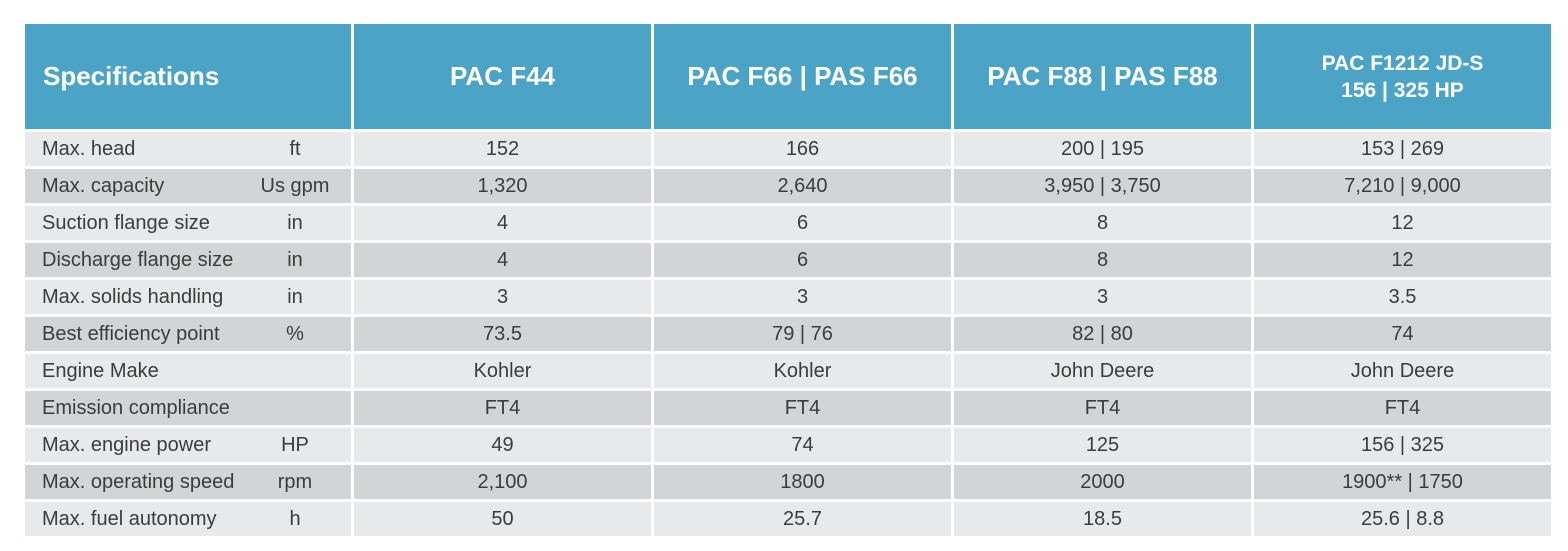 This screenshot has width=1568, height=551. I want to click on row-spec-cell: Max. solids handling in, so click(188, 297).